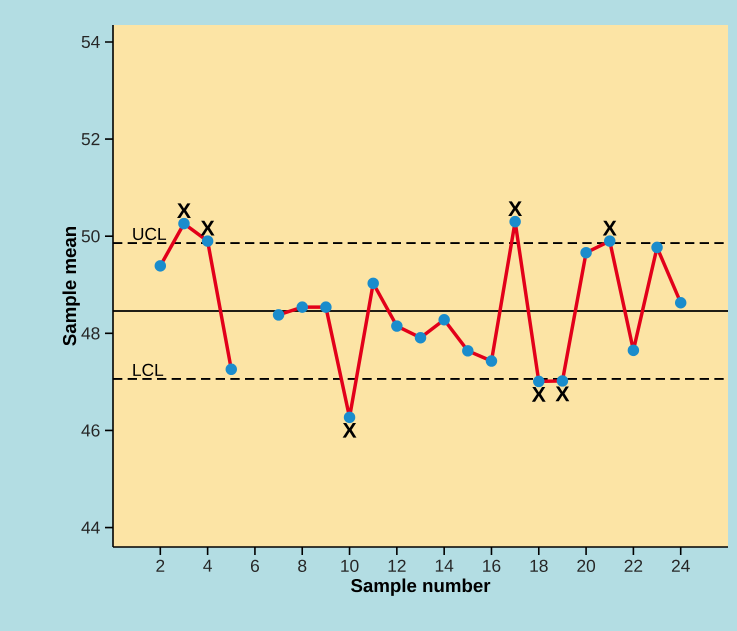  I want to click on x-tick-label: 18, so click(539, 566).